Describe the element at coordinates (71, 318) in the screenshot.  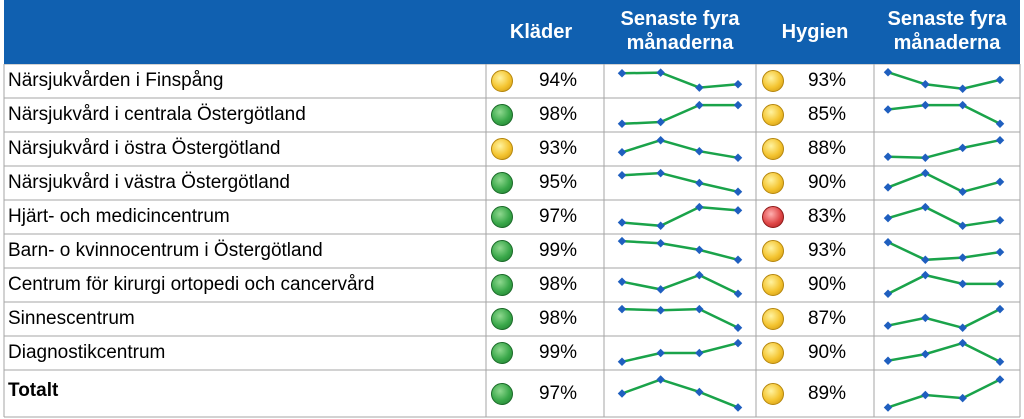
I see `row-label: Sinnescentrum` at that location.